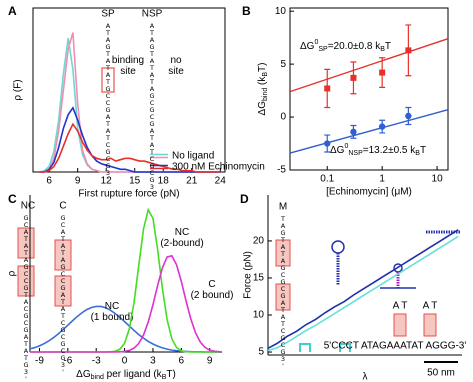 Image resolution: width=473 pixels, height=382 pixels. What do you see at coordinates (164, 181) in the screenshot?
I see `x-tick-label: 18` at bounding box center [164, 181].